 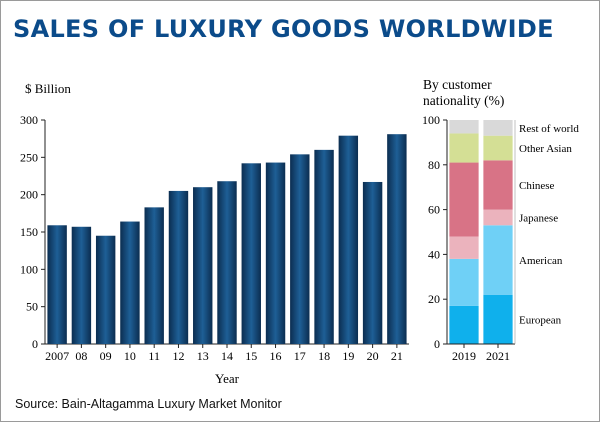 What do you see at coordinates (498, 217) in the screenshot?
I see `segment-2021-japanese` at bounding box center [498, 217].